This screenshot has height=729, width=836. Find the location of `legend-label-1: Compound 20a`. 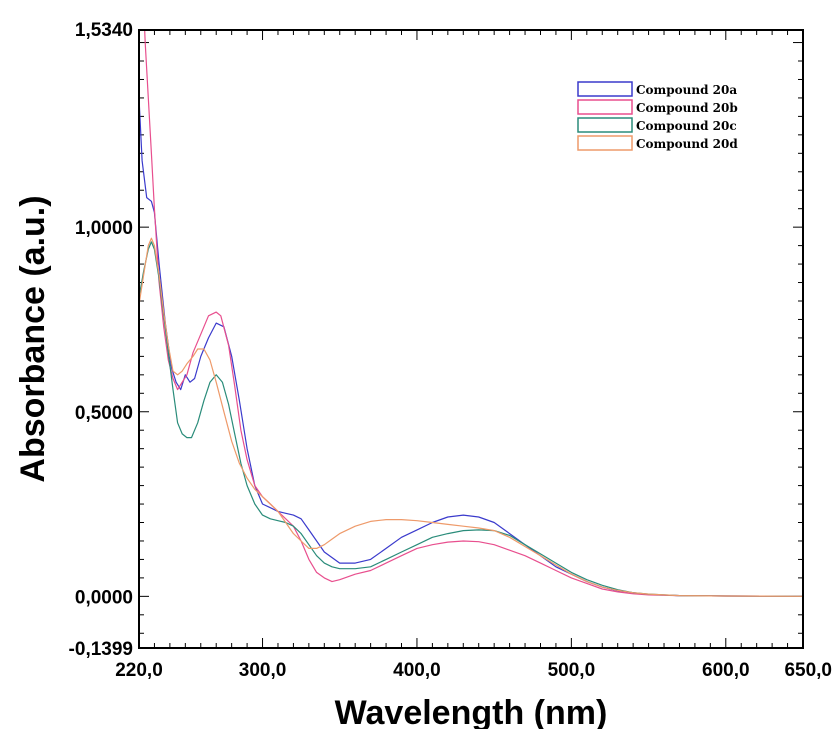

legend-label-1: Compound 20a is located at coordinates (686, 90).